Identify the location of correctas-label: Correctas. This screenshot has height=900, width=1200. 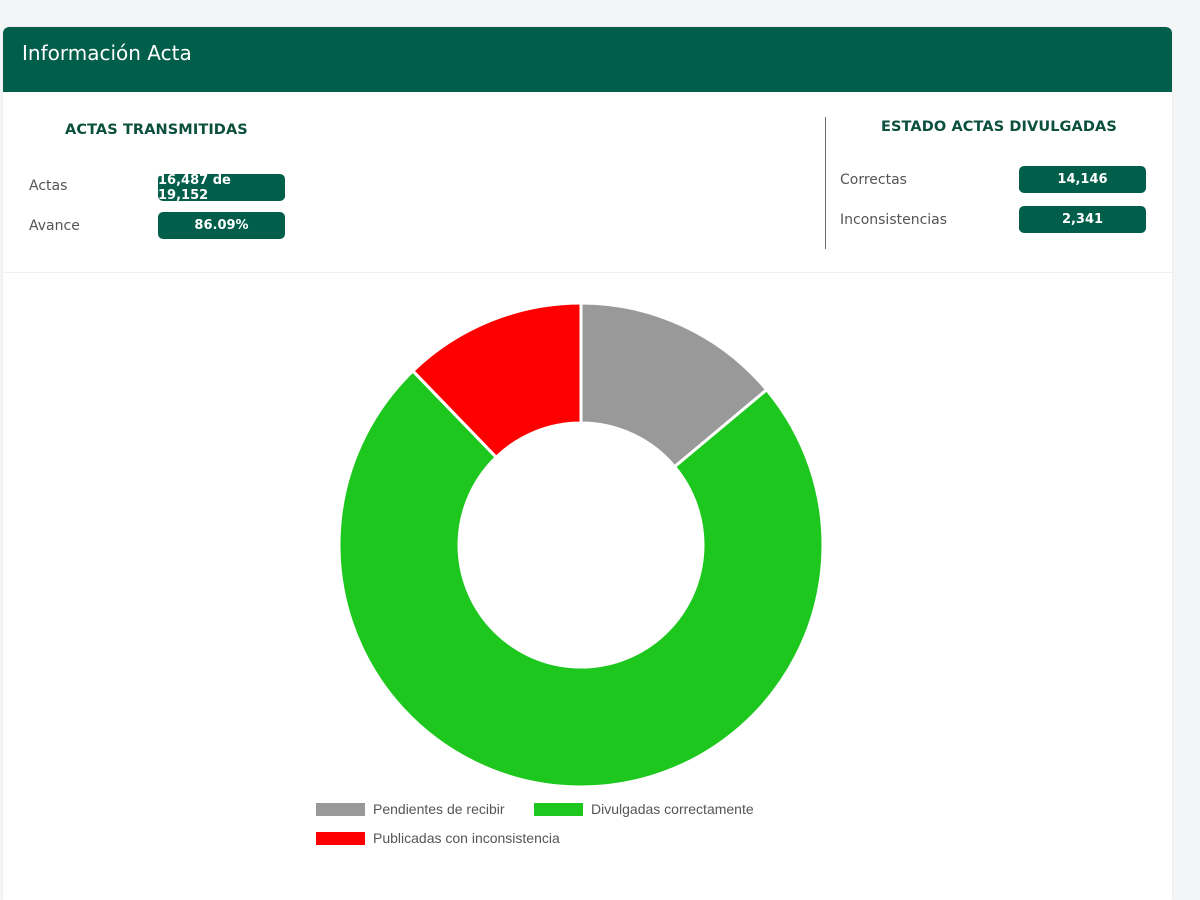
(873, 180).